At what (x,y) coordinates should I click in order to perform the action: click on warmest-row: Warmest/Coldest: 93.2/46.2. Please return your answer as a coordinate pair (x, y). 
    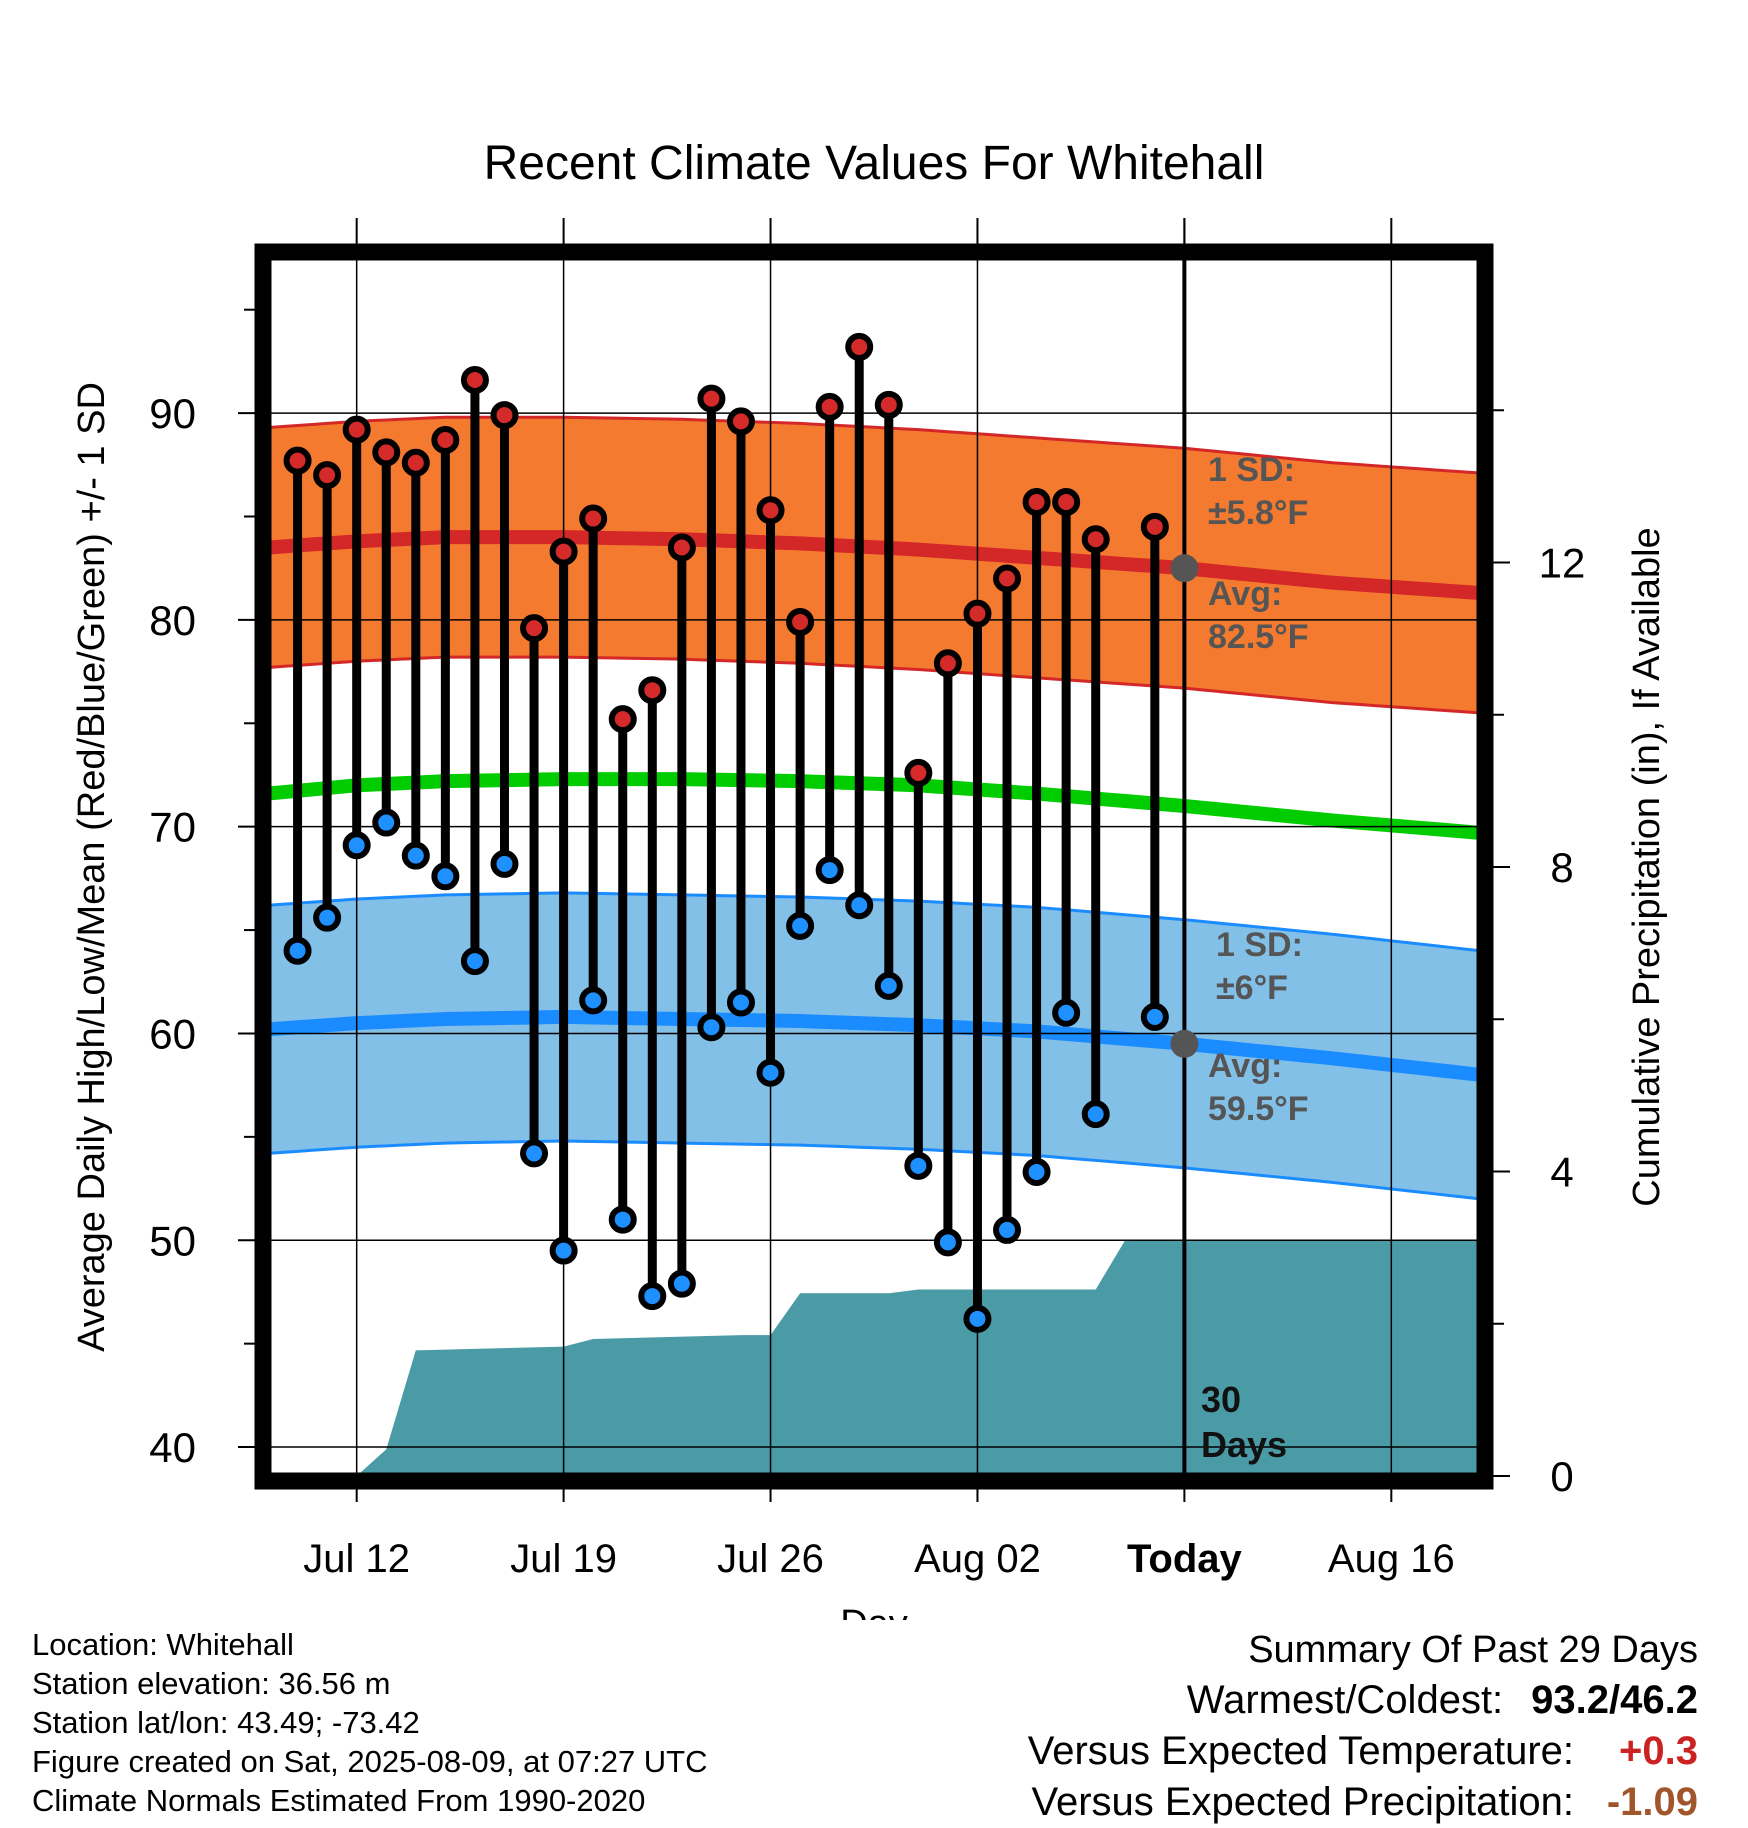
    Looking at the image, I should click on (1363, 1700).